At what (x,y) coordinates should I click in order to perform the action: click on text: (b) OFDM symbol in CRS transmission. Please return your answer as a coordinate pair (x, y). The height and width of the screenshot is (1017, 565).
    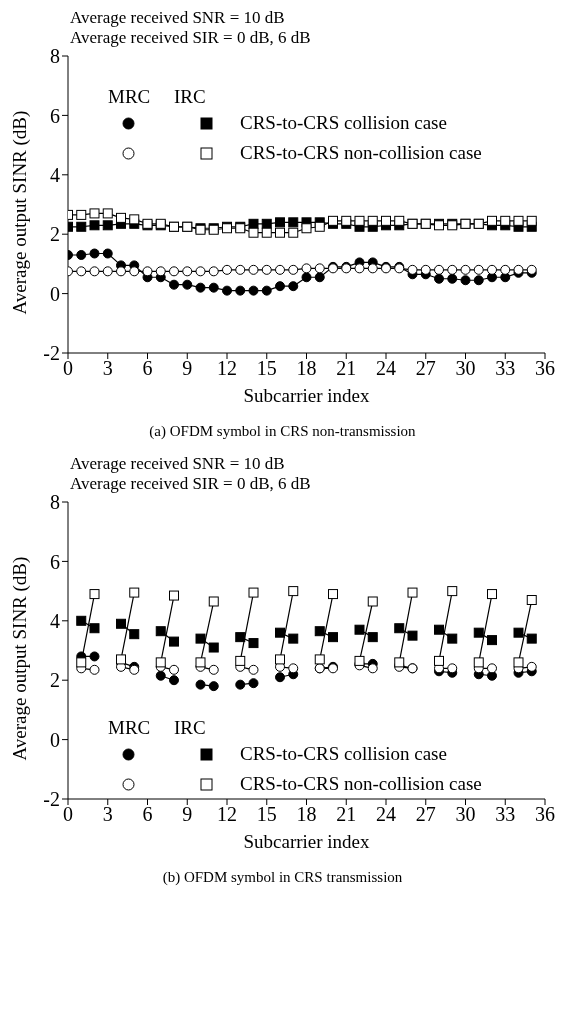
    Looking at the image, I should click on (282, 877).